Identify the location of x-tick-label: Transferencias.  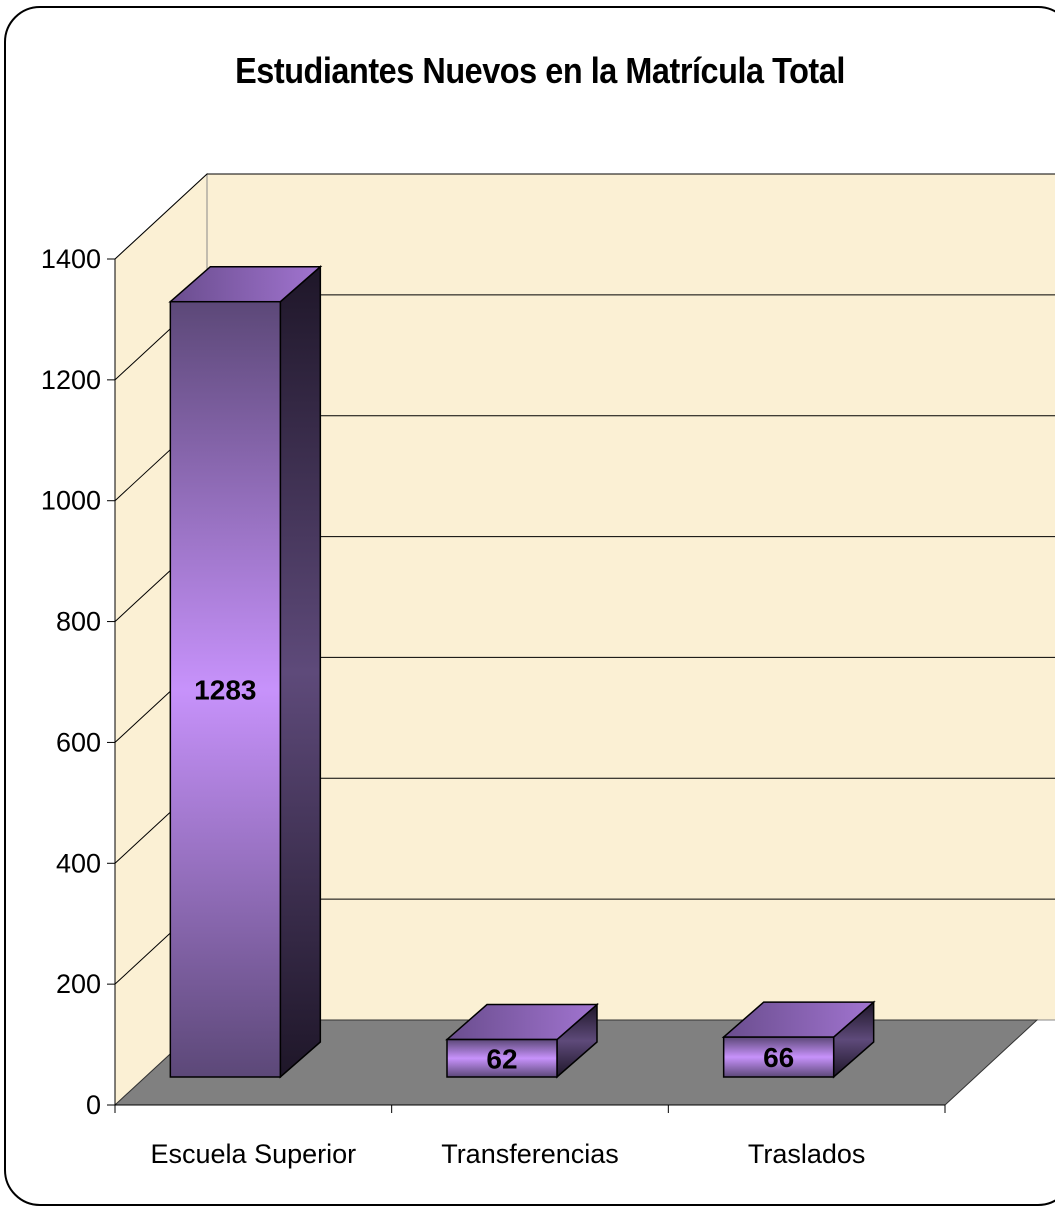
(530, 1154).